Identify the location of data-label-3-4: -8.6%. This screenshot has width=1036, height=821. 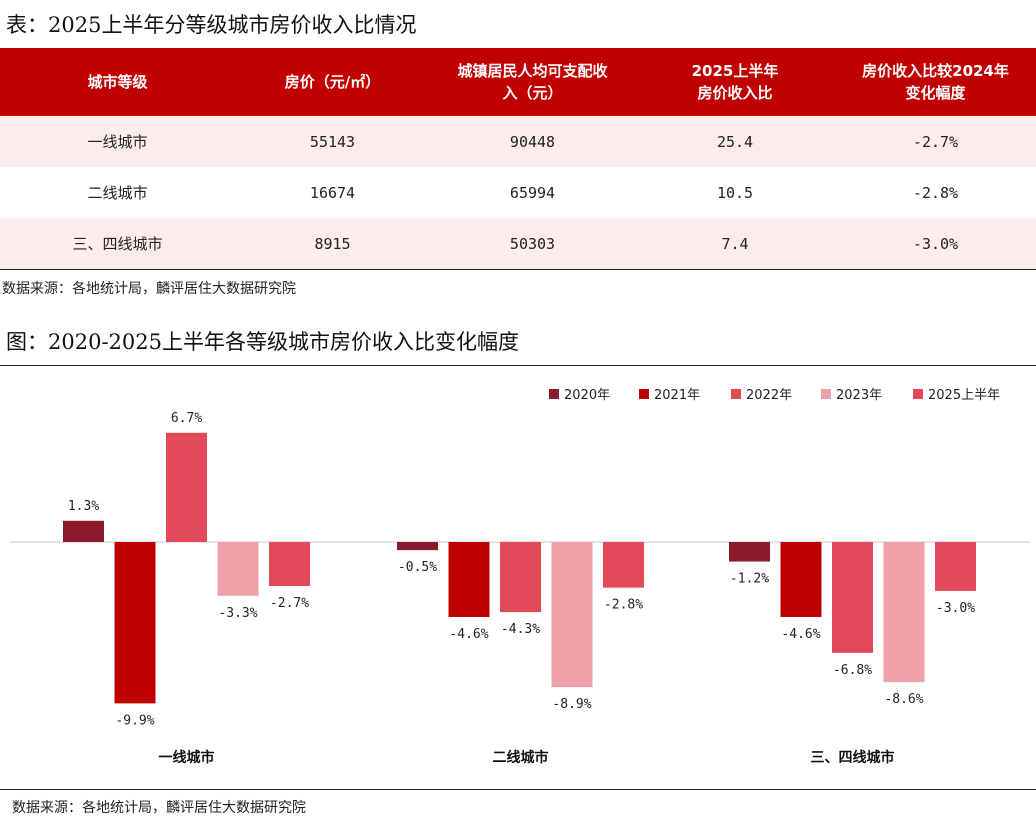
(903, 699).